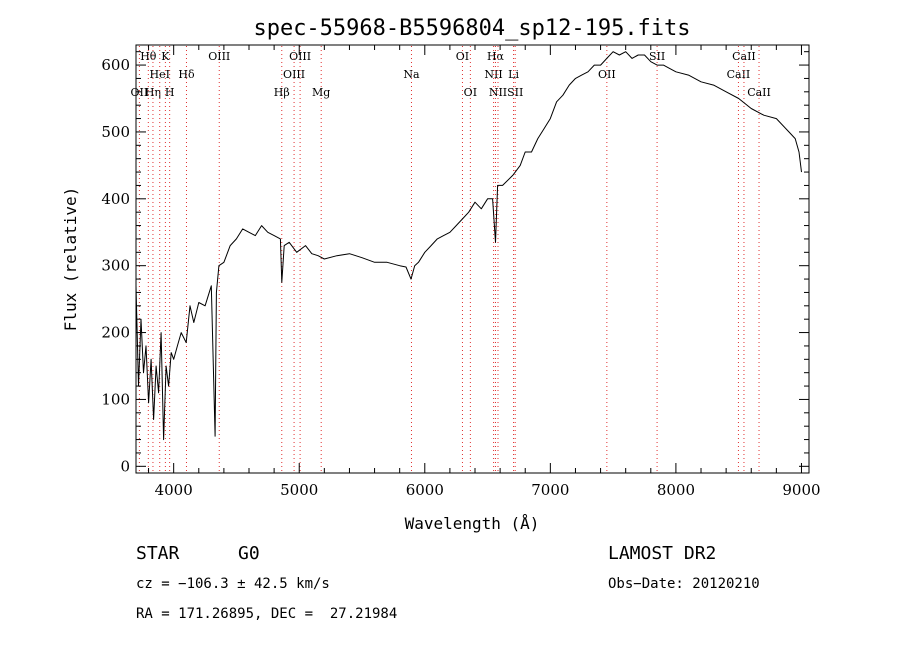 The height and width of the screenshot is (650, 900). What do you see at coordinates (148, 56) in the screenshot?
I see `line-label-1: Hθ` at bounding box center [148, 56].